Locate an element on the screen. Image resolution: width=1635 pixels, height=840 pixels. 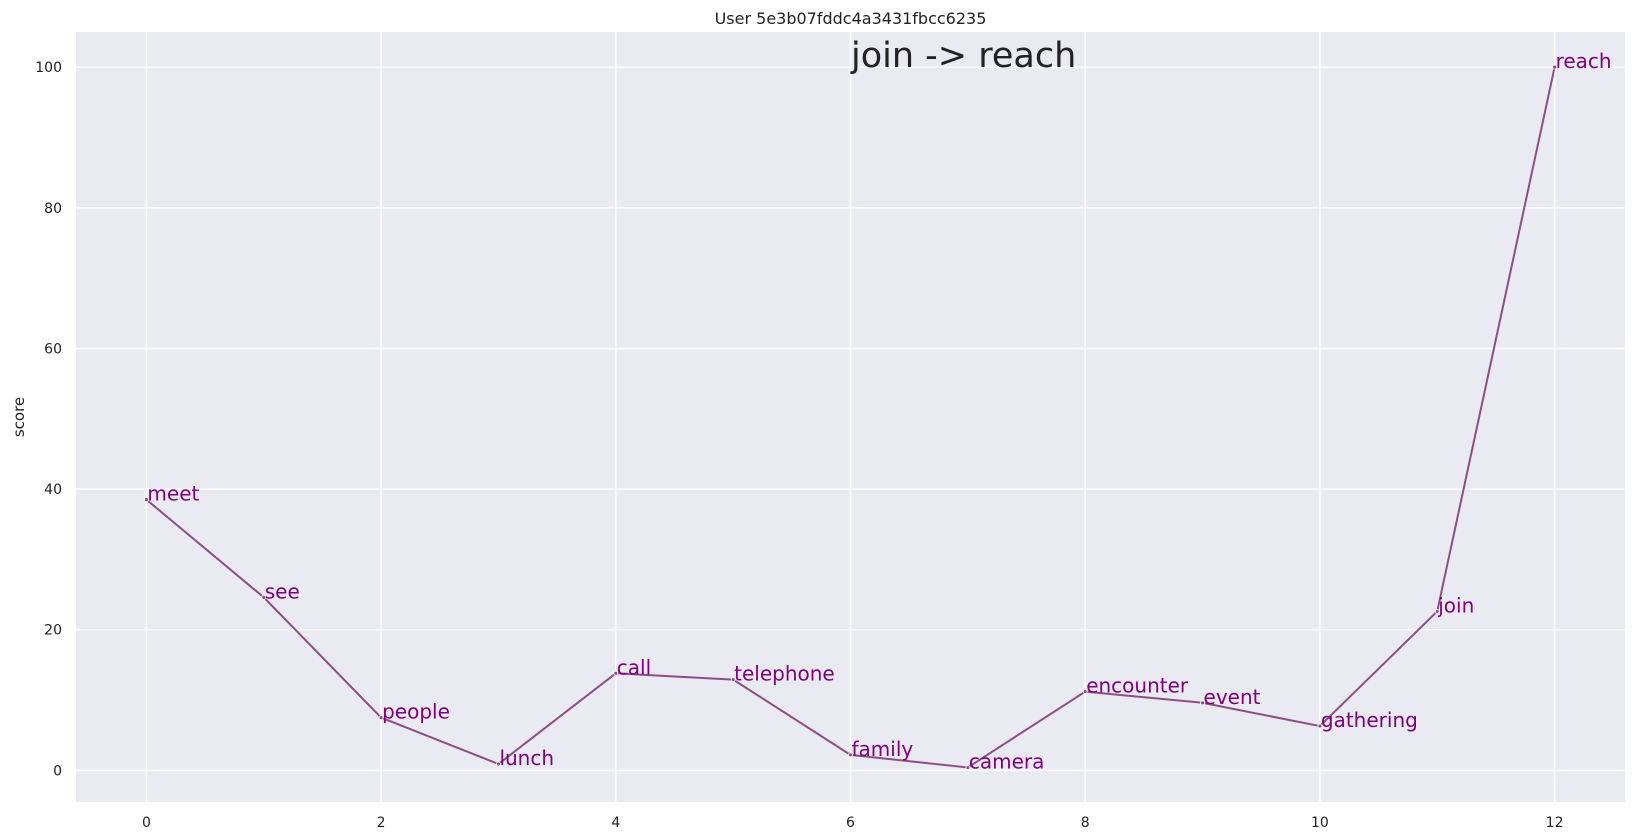
chart-annotation: join -> reach is located at coordinates (963, 56).